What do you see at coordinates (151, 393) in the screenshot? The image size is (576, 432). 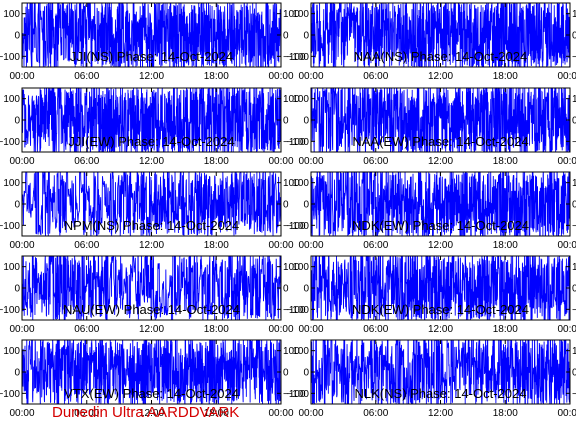 I see `panel-title: VTX(EW) Phase: 14-Oct-2024` at bounding box center [151, 393].